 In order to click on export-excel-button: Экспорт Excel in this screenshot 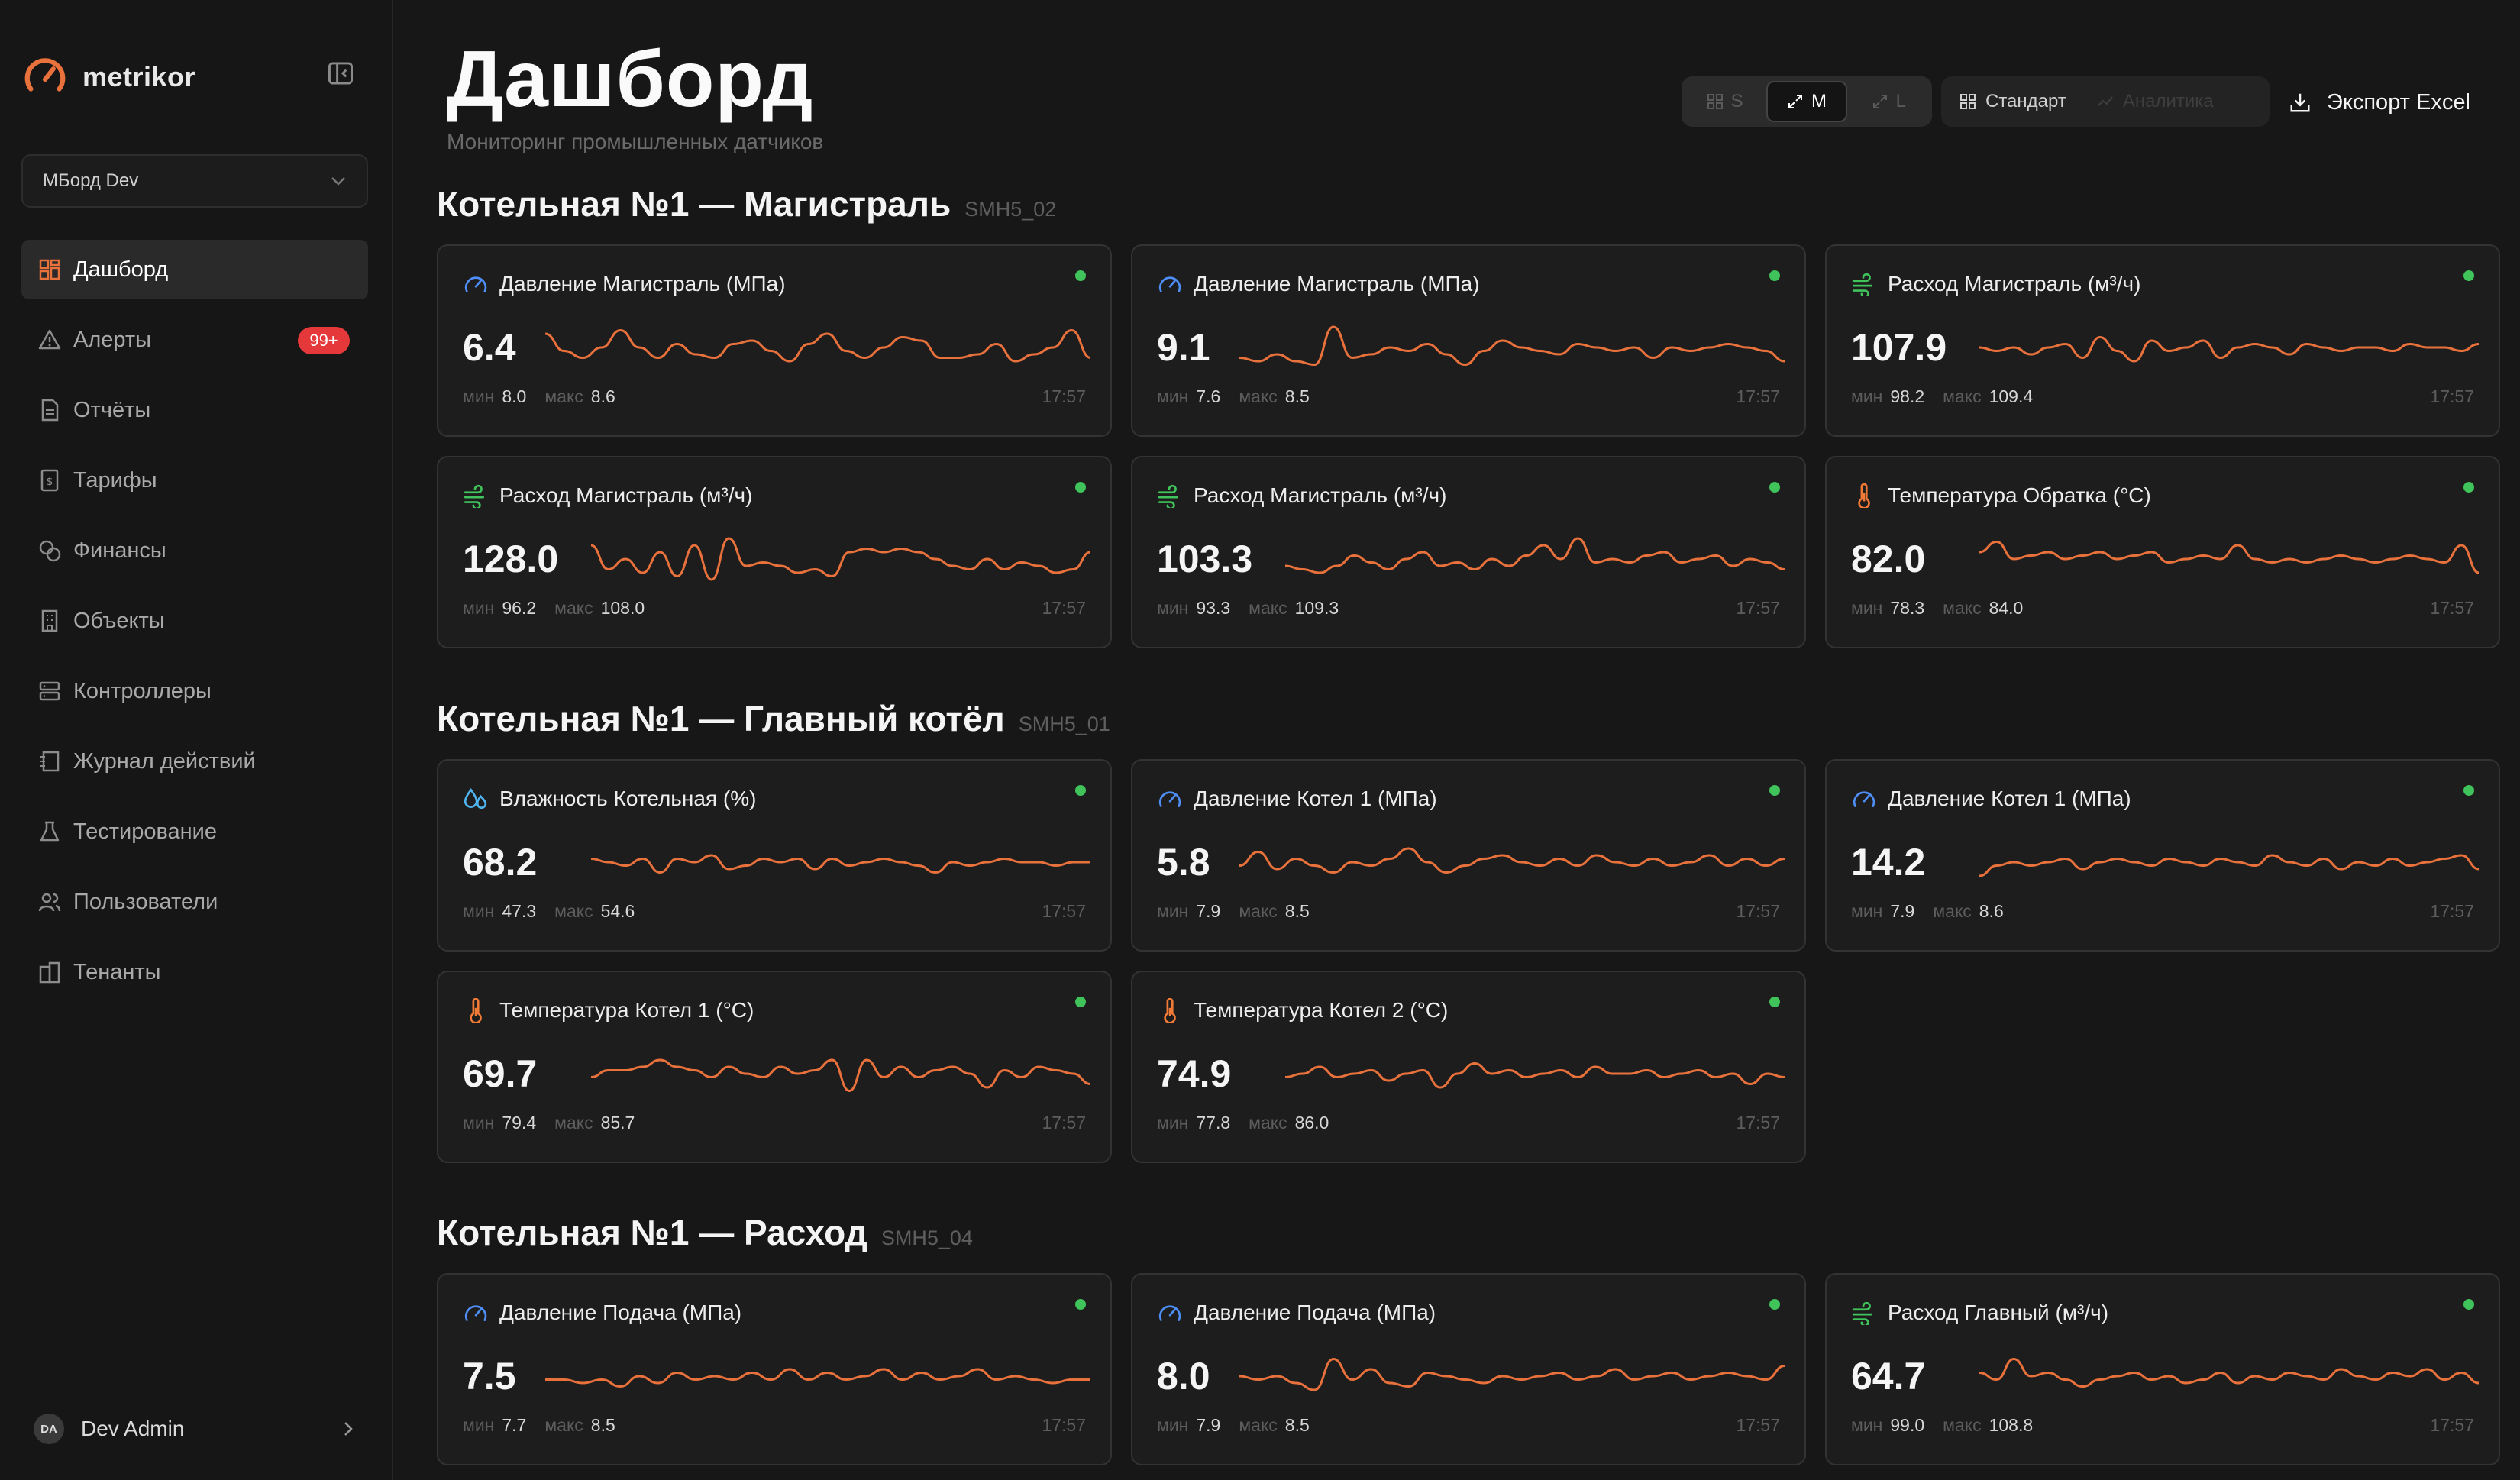, I will do `click(2379, 102)`.